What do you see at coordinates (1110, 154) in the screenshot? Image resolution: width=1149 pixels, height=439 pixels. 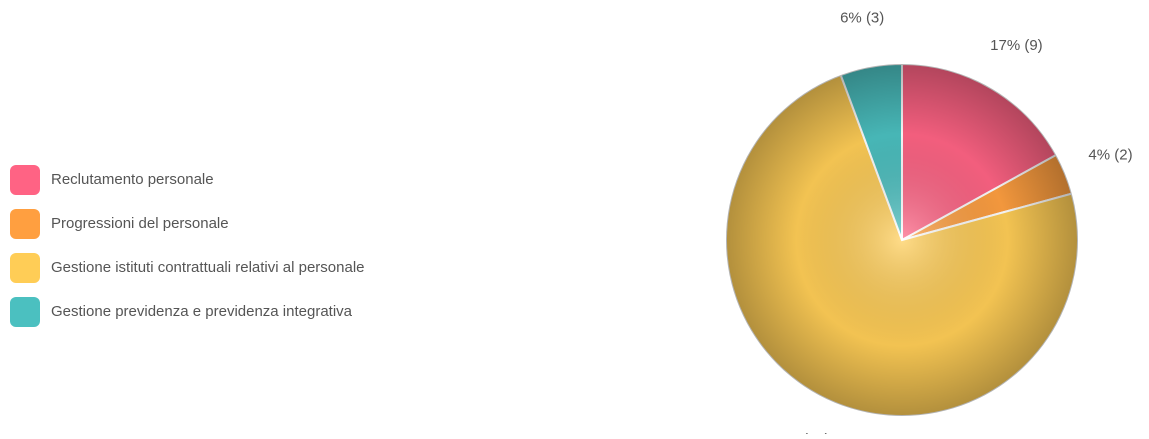 I see `slice-label: 4% (2)` at bounding box center [1110, 154].